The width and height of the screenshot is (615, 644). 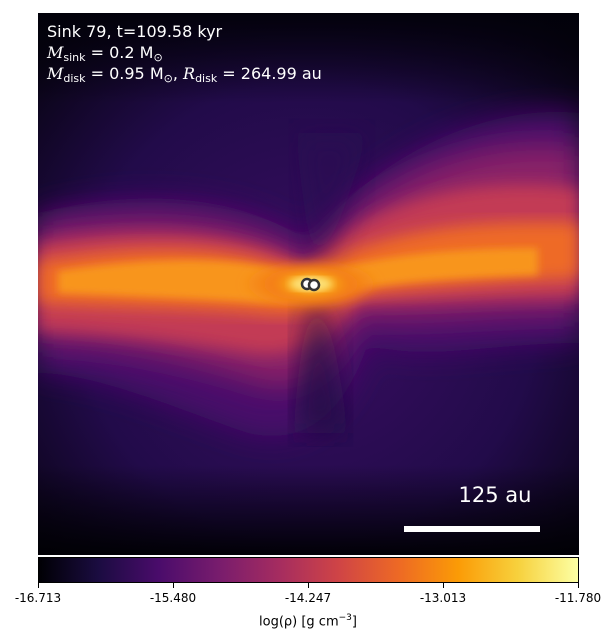 I want to click on colorbar-tick-label: -14.247, so click(x=308, y=598).